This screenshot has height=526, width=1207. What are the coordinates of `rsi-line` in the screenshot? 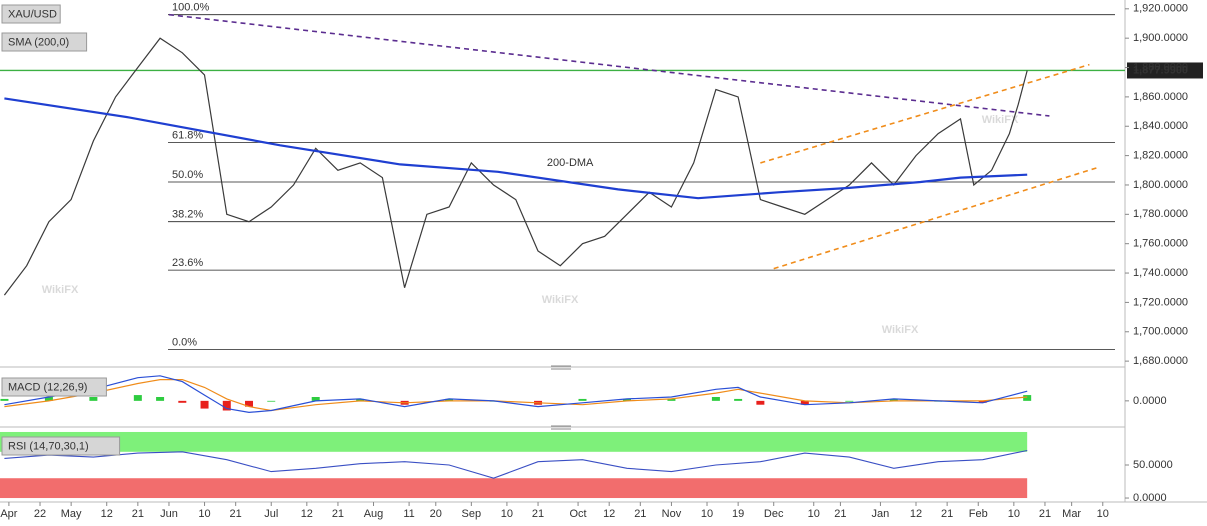 It's located at (516, 464).